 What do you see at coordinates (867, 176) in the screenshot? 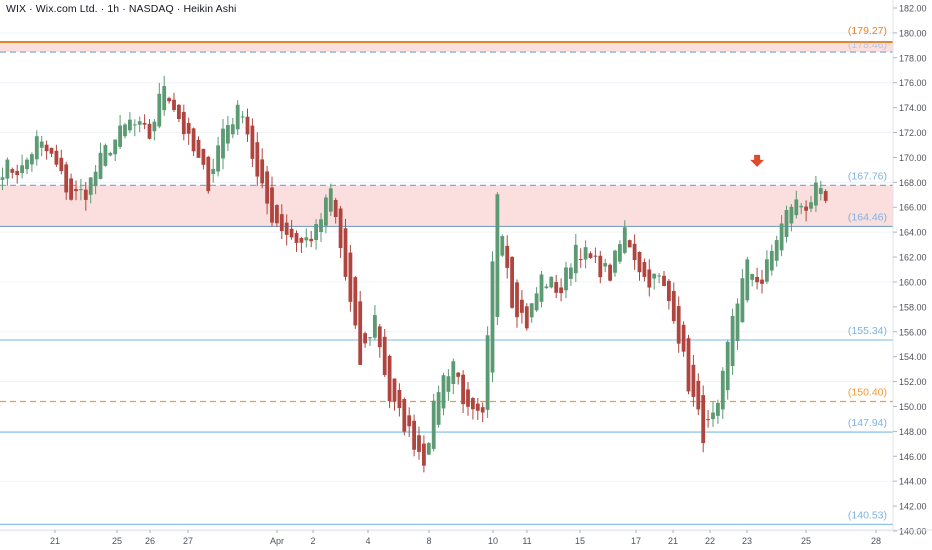
I see `level-label: (167.76)` at bounding box center [867, 176].